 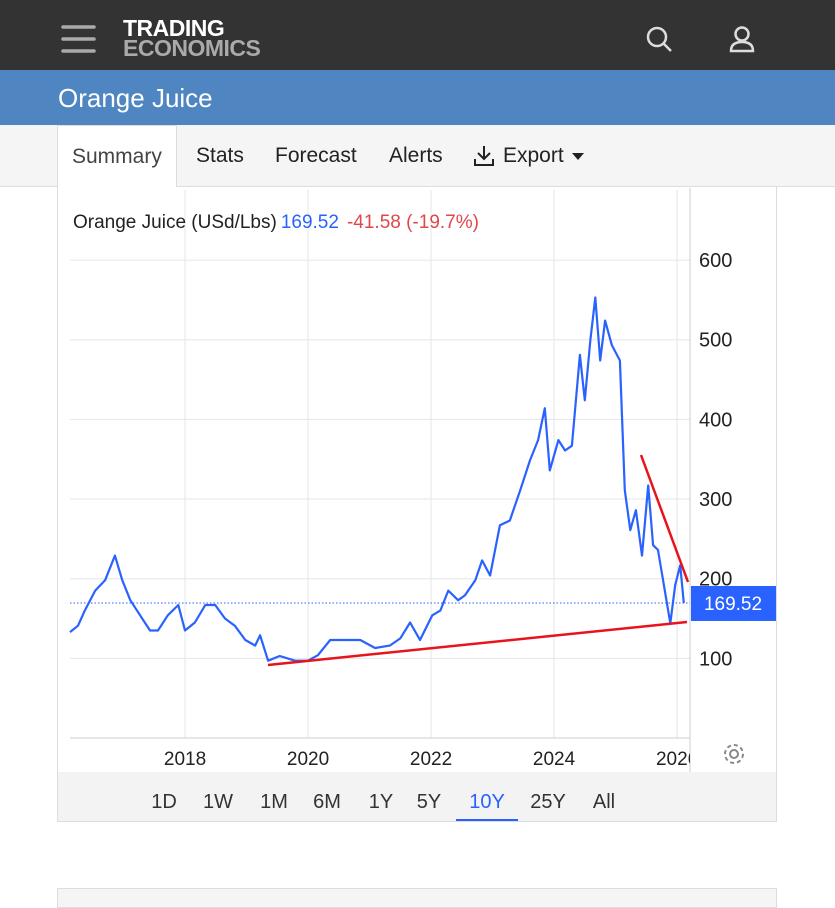 What do you see at coordinates (442, 222) in the screenshot?
I see `change-percent: (-19.7%)` at bounding box center [442, 222].